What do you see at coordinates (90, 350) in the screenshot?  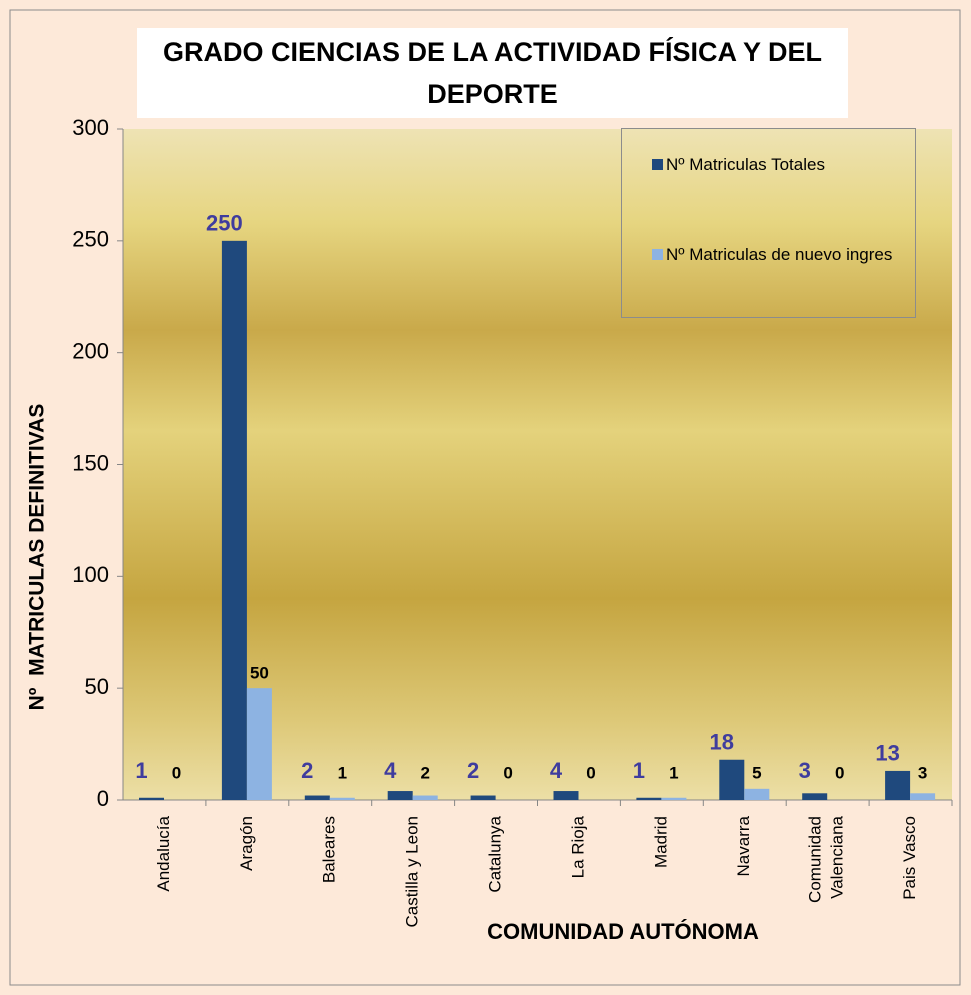 I see `y-tick-label: 200` at bounding box center [90, 350].